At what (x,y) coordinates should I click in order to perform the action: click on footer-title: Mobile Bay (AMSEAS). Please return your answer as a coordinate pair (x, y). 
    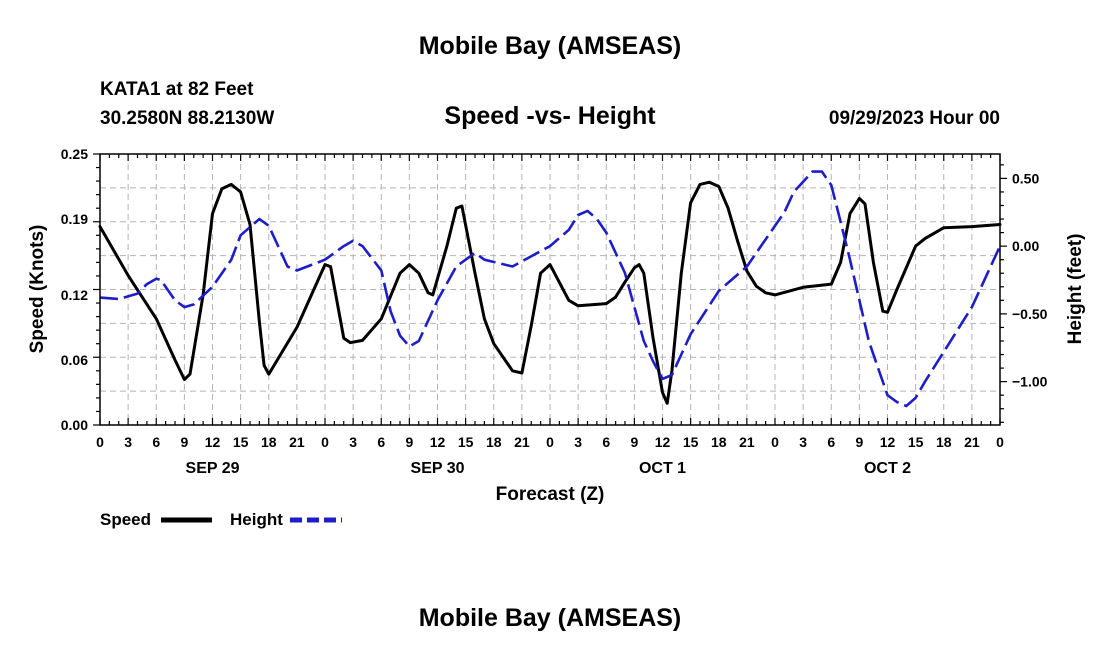
    Looking at the image, I should click on (550, 618).